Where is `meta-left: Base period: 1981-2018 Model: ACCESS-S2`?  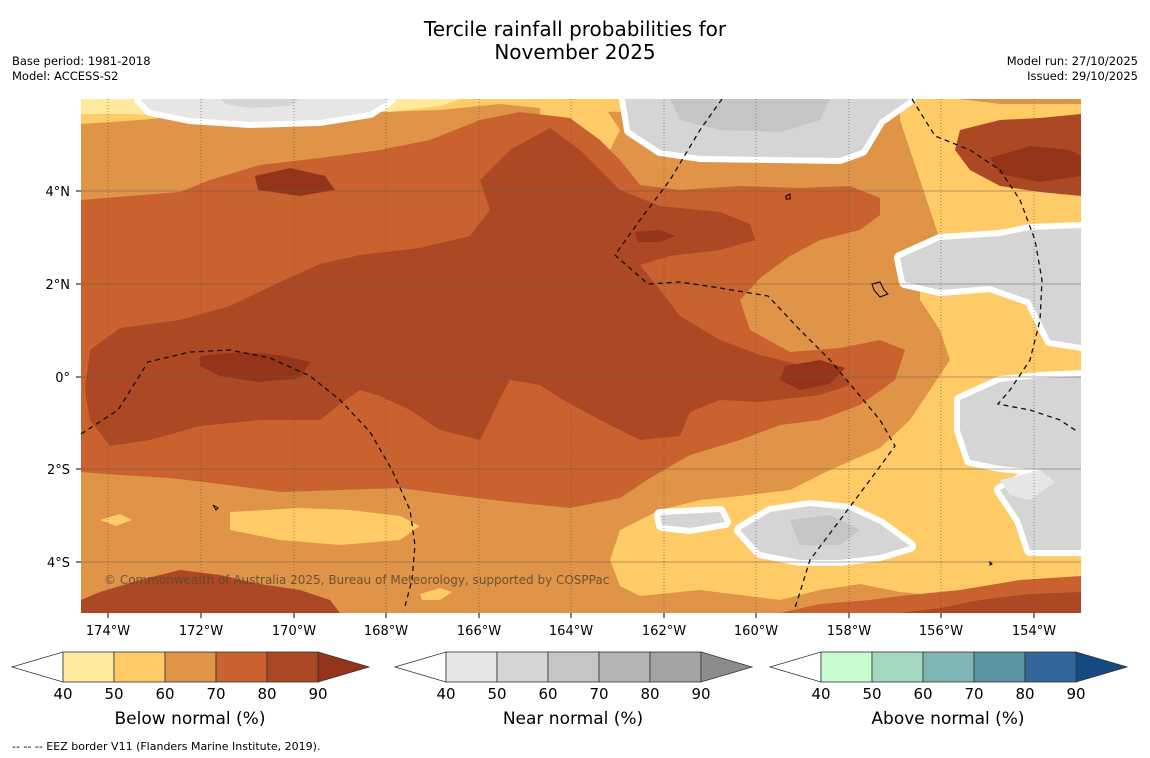
meta-left: Base period: 1981-2018 Model: ACCESS-S2 is located at coordinates (81, 69).